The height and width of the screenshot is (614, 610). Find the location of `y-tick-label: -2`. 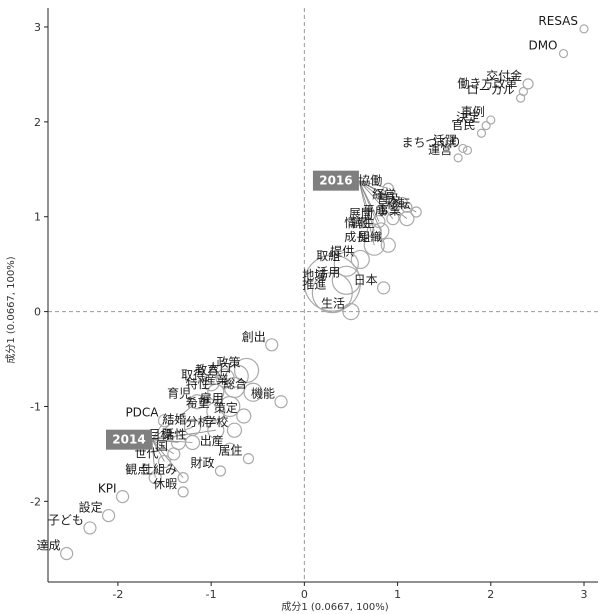

y-tick-label: -2 is located at coordinates (35, 501).